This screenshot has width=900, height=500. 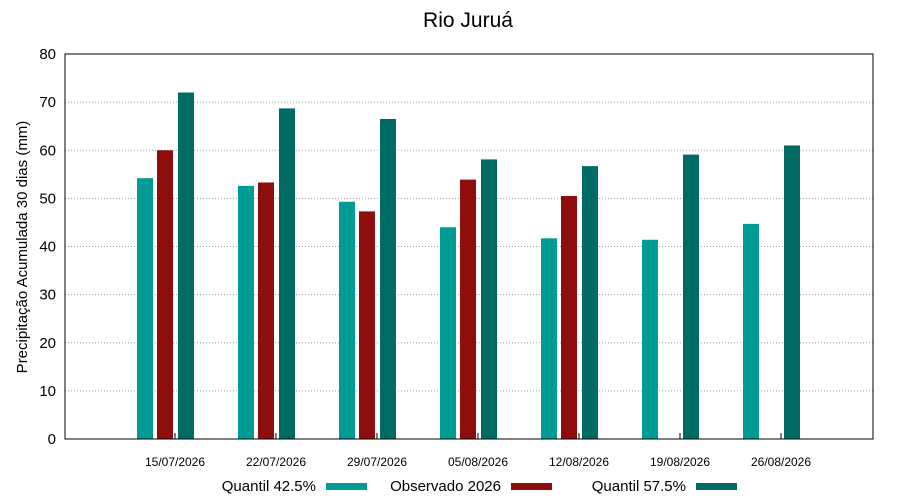 I want to click on y-axis-label: Precipitação Acumulada 30 dias (mm), so click(x=22, y=247).